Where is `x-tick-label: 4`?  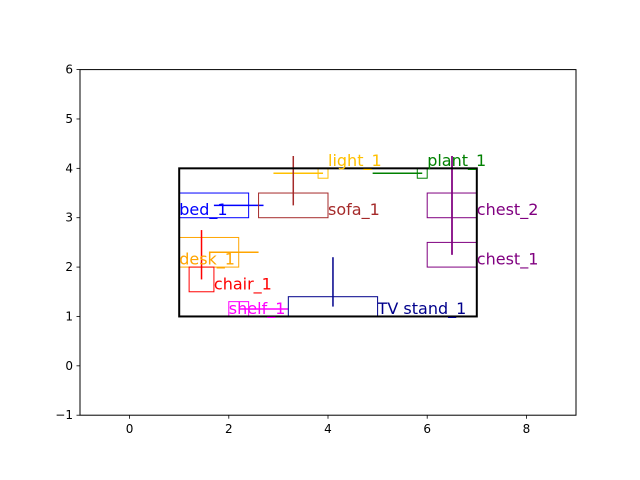
x-tick-label: 4 is located at coordinates (328, 429).